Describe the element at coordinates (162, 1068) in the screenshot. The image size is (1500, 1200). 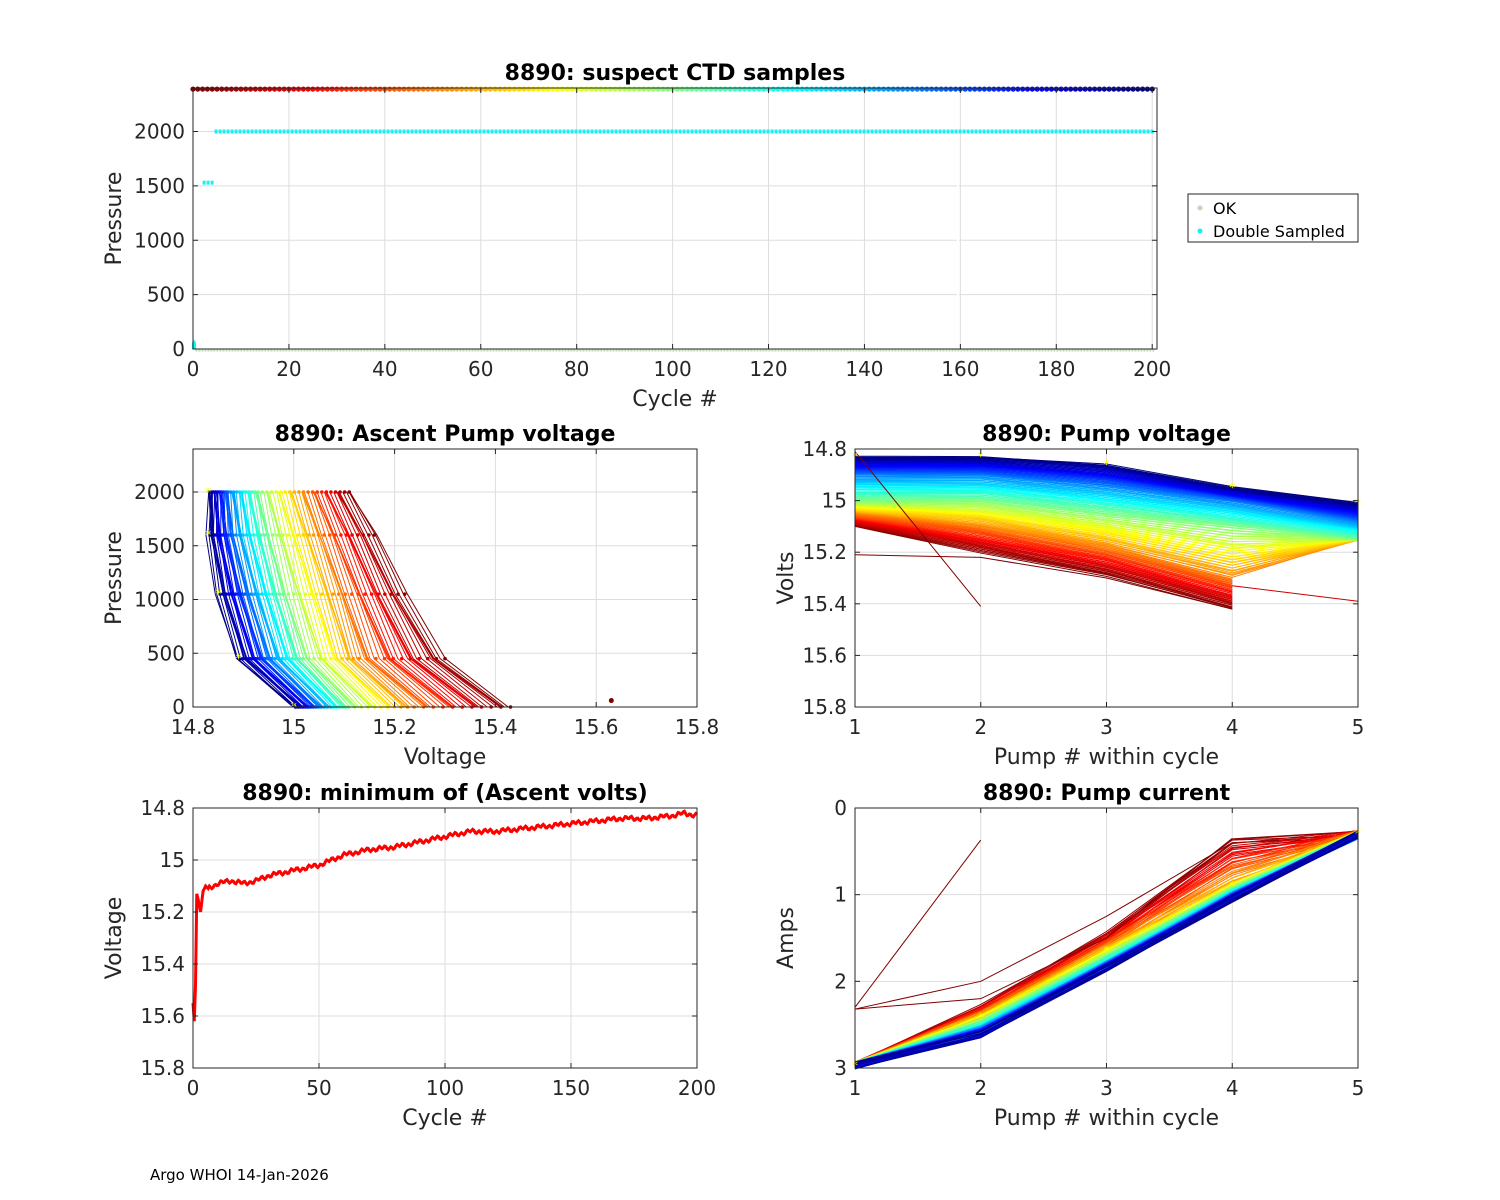
I see `y-tick-label: 15.8` at that location.